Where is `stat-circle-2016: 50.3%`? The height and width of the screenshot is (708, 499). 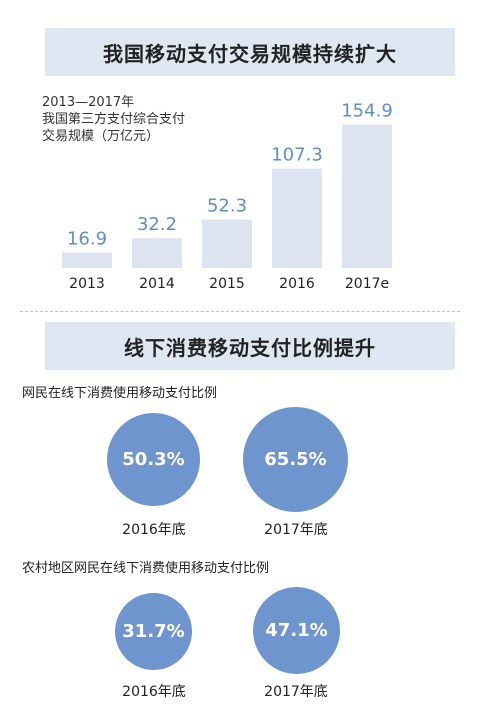 stat-circle-2016: 50.3% is located at coordinates (153, 459).